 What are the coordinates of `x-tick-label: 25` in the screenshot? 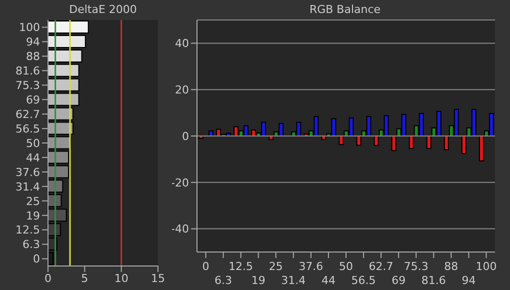 It's located at (275, 266).